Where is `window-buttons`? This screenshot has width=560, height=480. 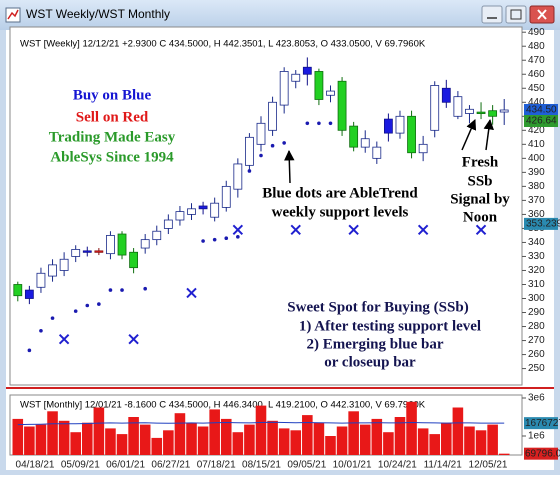 window-buttons is located at coordinates (518, 14).